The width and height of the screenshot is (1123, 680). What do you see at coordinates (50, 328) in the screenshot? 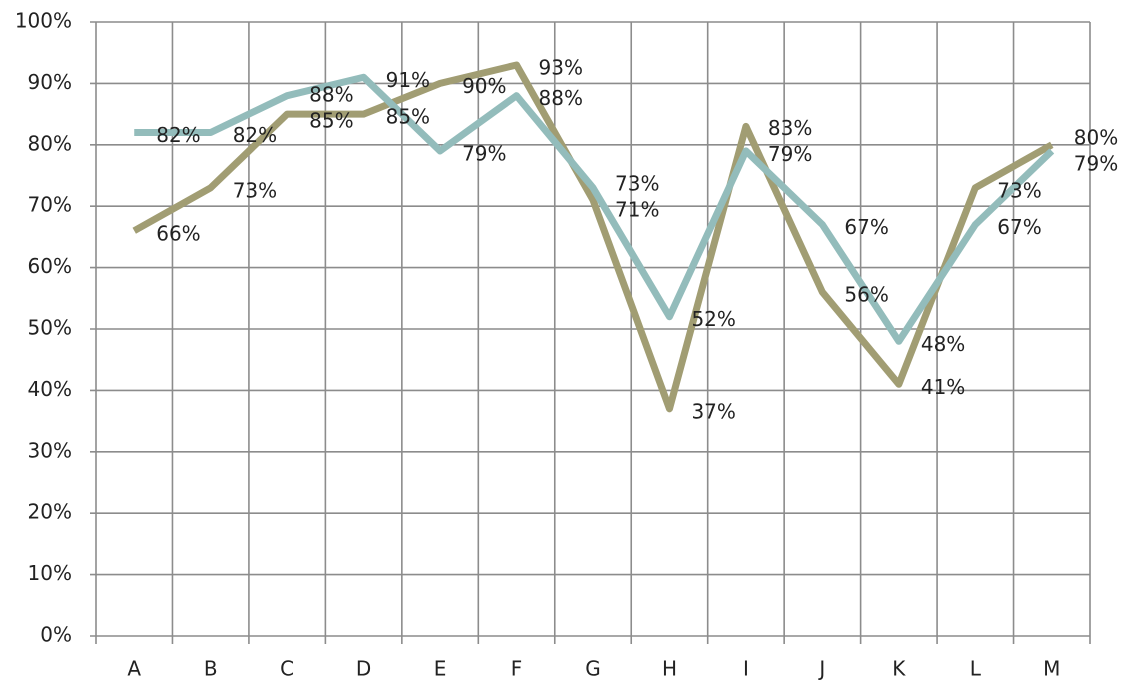
I see `y-tick-label: 50%` at bounding box center [50, 328].